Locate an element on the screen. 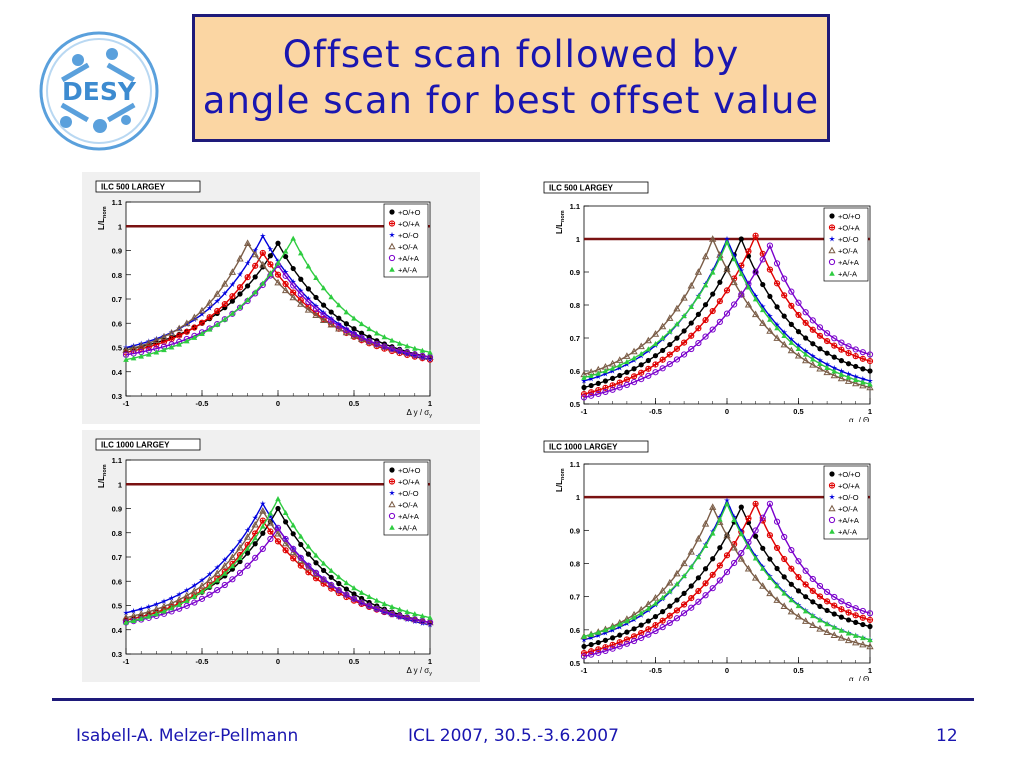 The height and width of the screenshot is (768, 1024). x-tick-label: 1 is located at coordinates (430, 661).